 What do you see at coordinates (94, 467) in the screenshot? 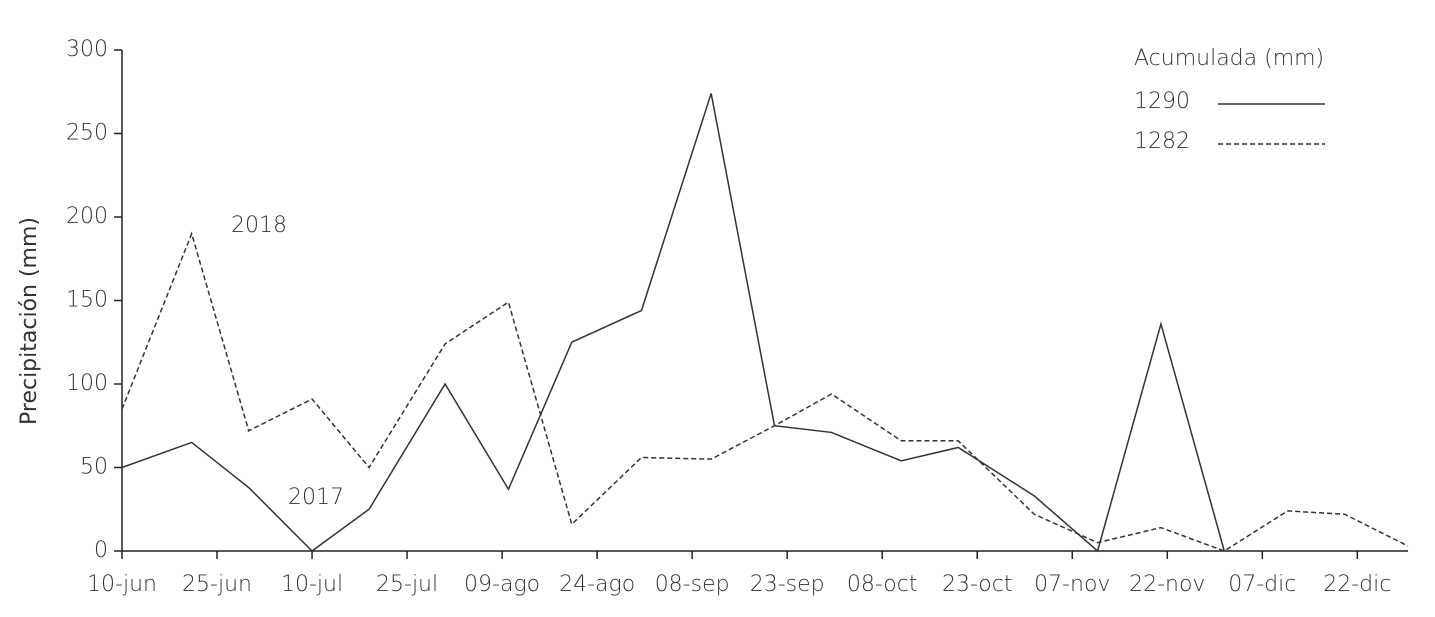
I see `y-tick-label: 50` at bounding box center [94, 467].